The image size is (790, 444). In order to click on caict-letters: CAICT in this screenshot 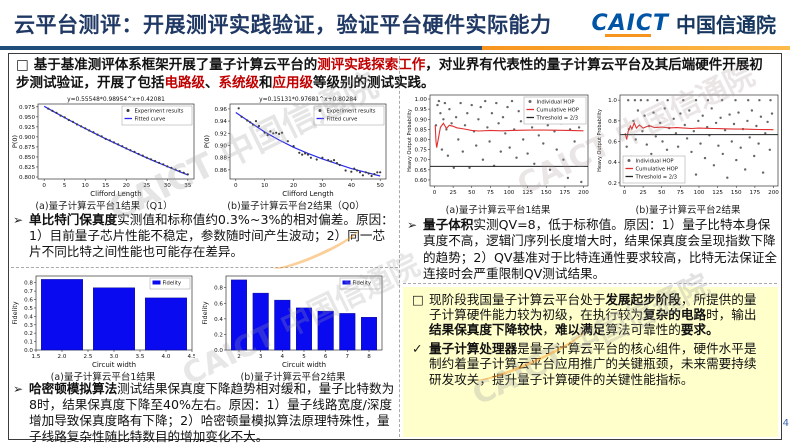, I will do `click(630, 23)`.